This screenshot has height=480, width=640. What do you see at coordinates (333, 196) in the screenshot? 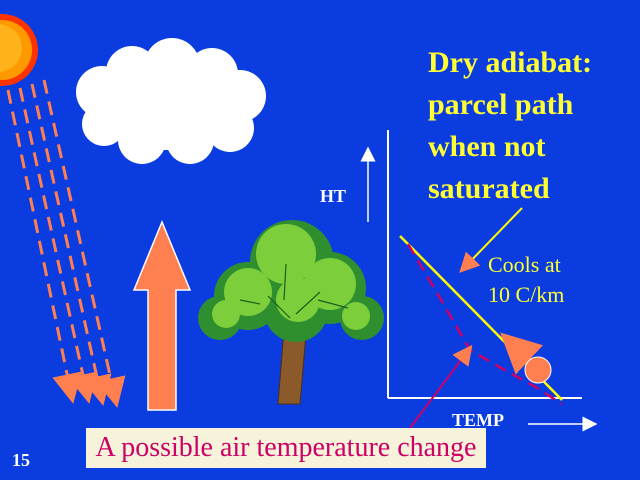
I see `y-axis-label: HT` at bounding box center [333, 196].